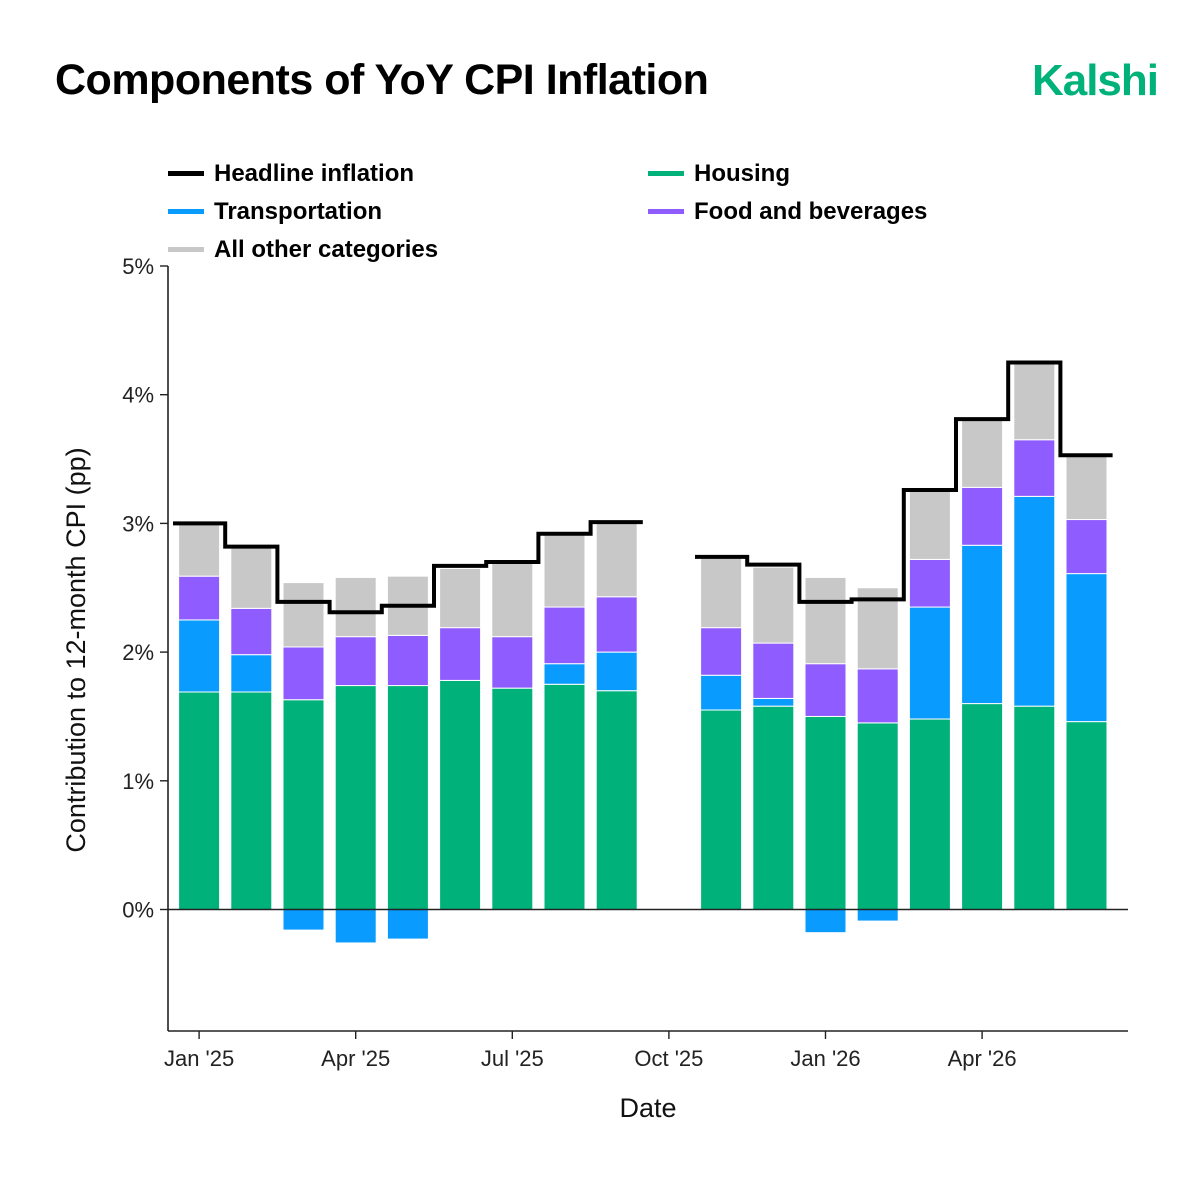 The height and width of the screenshot is (1200, 1200). I want to click on legend-label: Food and beverages, so click(810, 211).